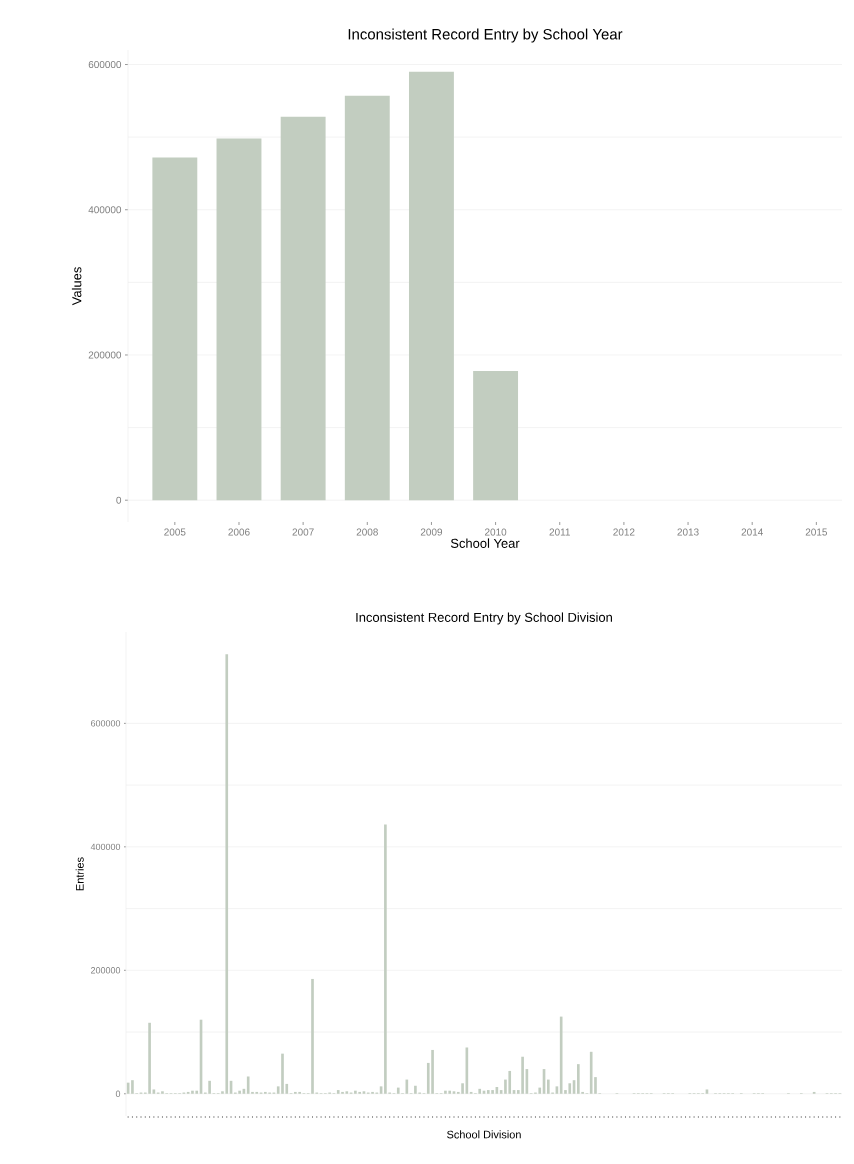 Image resolution: width=854 pixels, height=1164 pixels. What do you see at coordinates (76, 286) in the screenshot?
I see `y-axis-title: Values` at bounding box center [76, 286].